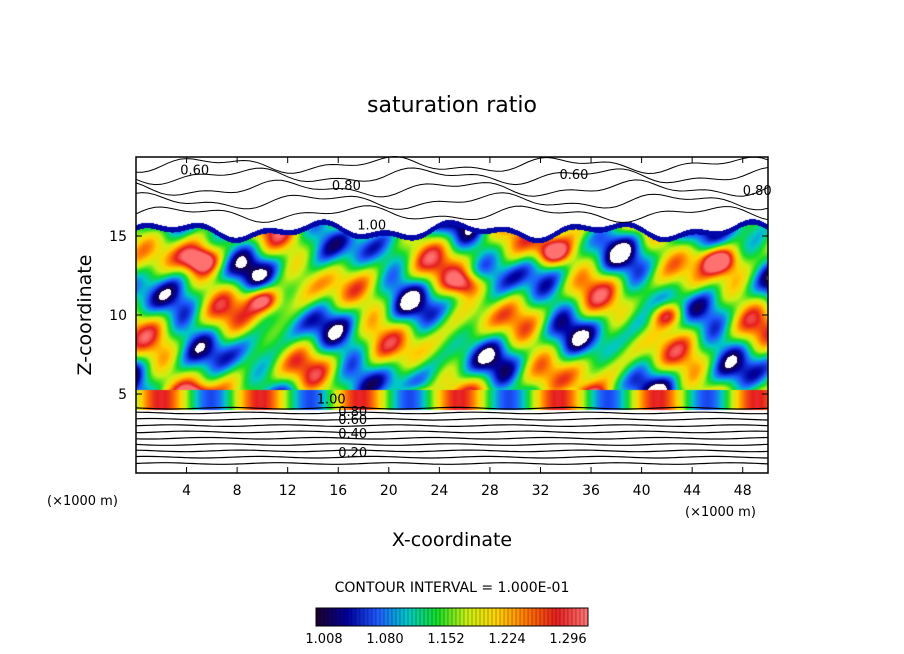 The image size is (904, 654). What do you see at coordinates (118, 237) in the screenshot?
I see `y-tick-label: 15` at bounding box center [118, 237].